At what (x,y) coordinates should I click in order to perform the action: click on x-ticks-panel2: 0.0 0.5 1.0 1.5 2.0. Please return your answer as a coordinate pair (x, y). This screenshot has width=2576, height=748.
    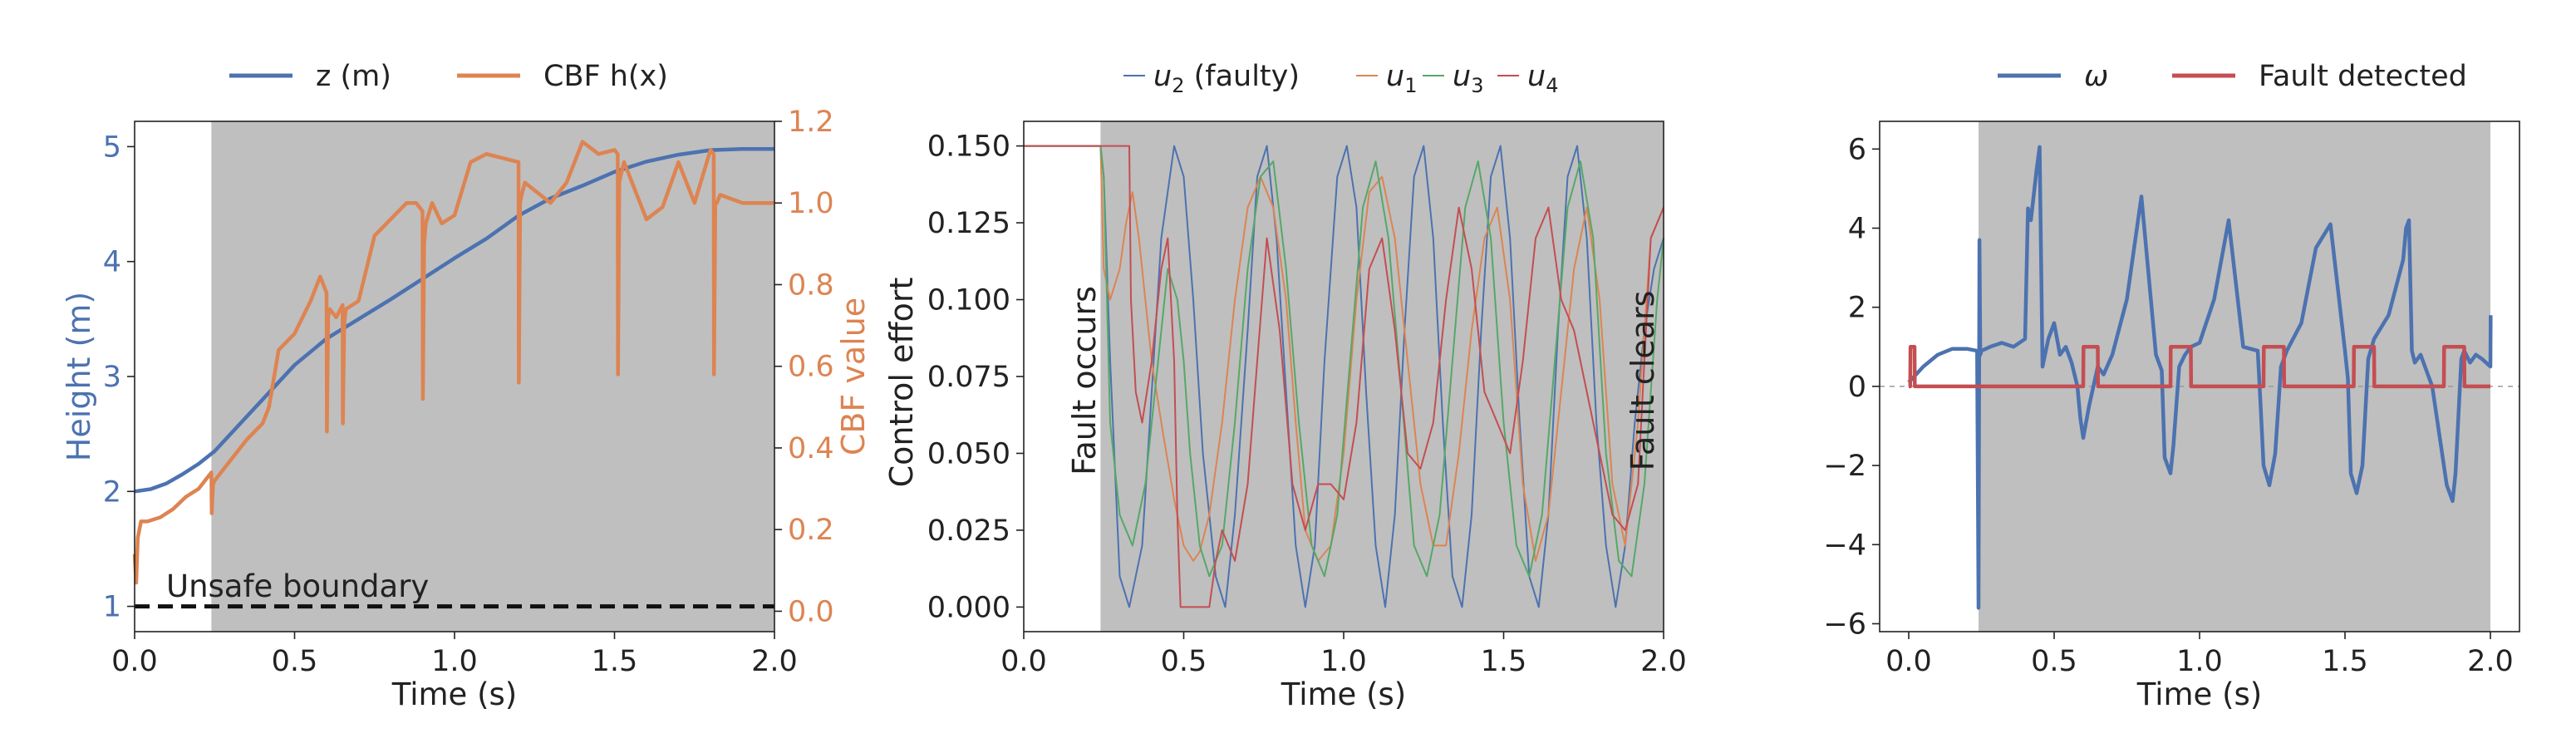
    Looking at the image, I should click on (1343, 655).